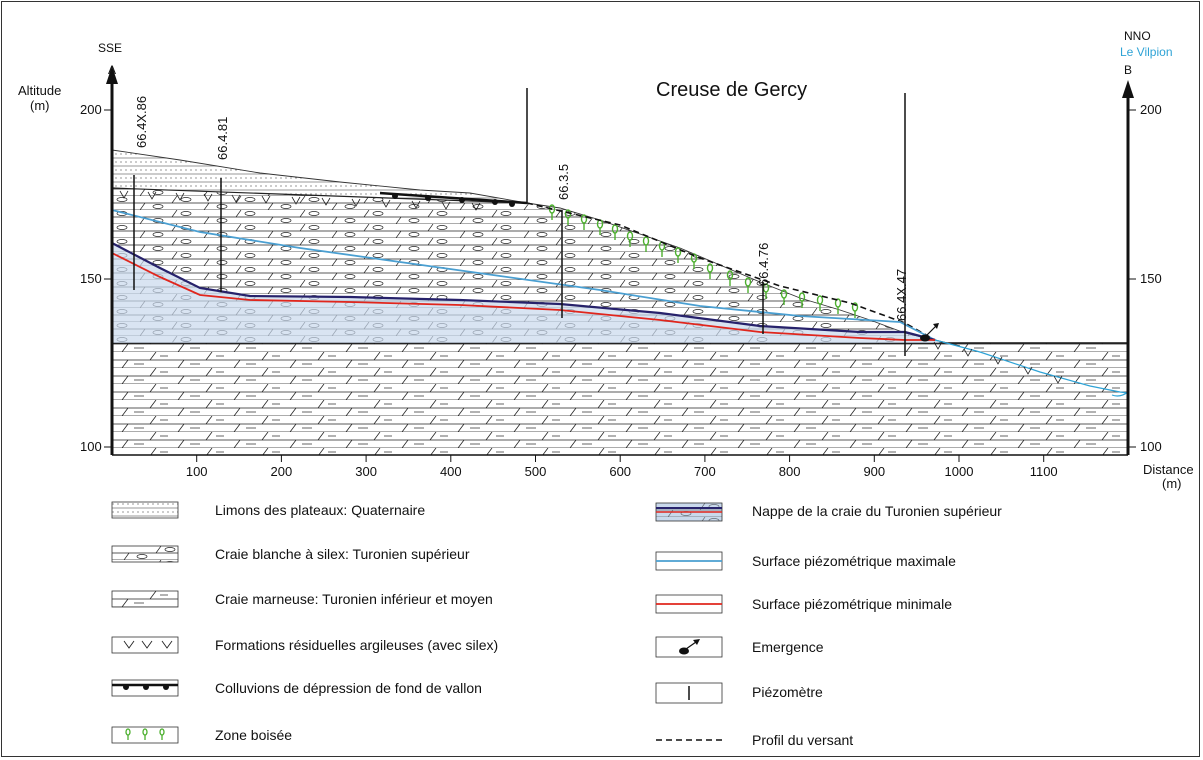  What do you see at coordinates (145, 554) in the screenshot?
I see `legend-swatch-craie-blanche` at bounding box center [145, 554].